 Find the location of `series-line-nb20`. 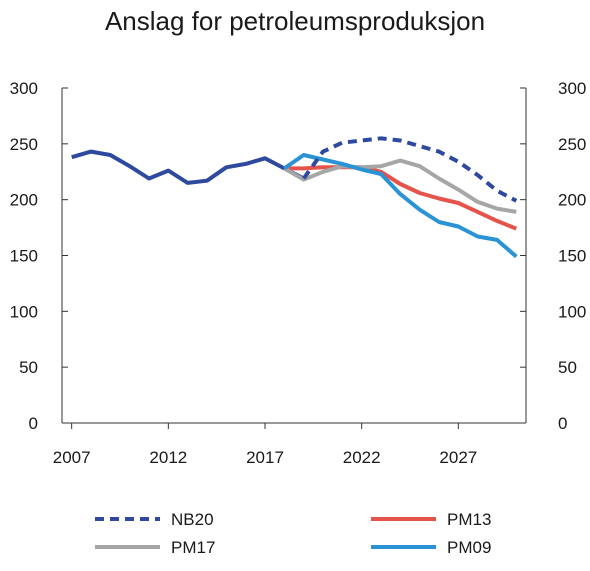

series-line-nb20 is located at coordinates (410, 169).